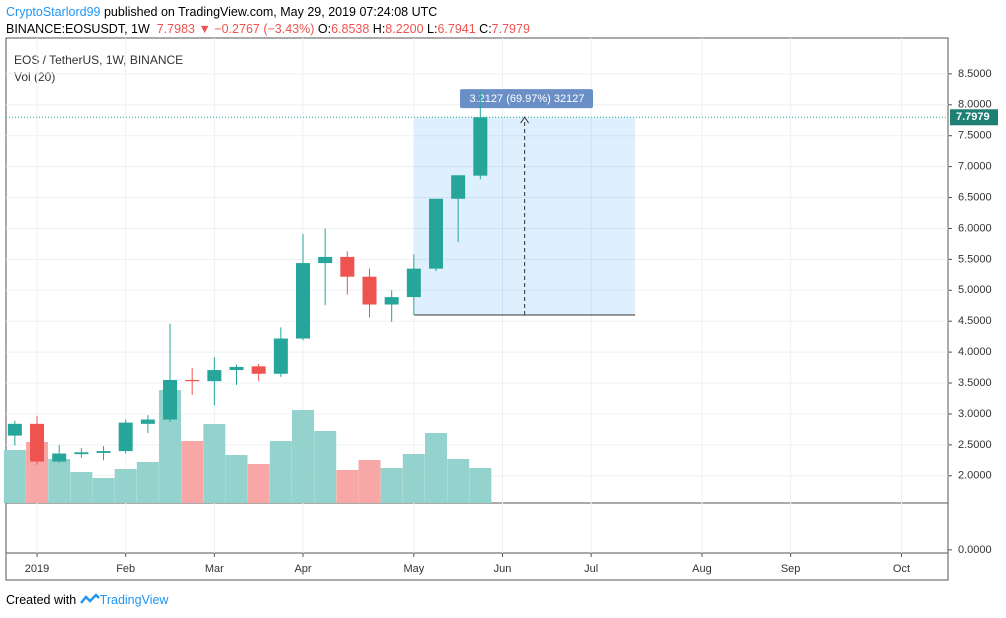 This screenshot has width=1006, height=618. What do you see at coordinates (791, 569) in the screenshot?
I see `x-tick-label: Sep` at bounding box center [791, 569].